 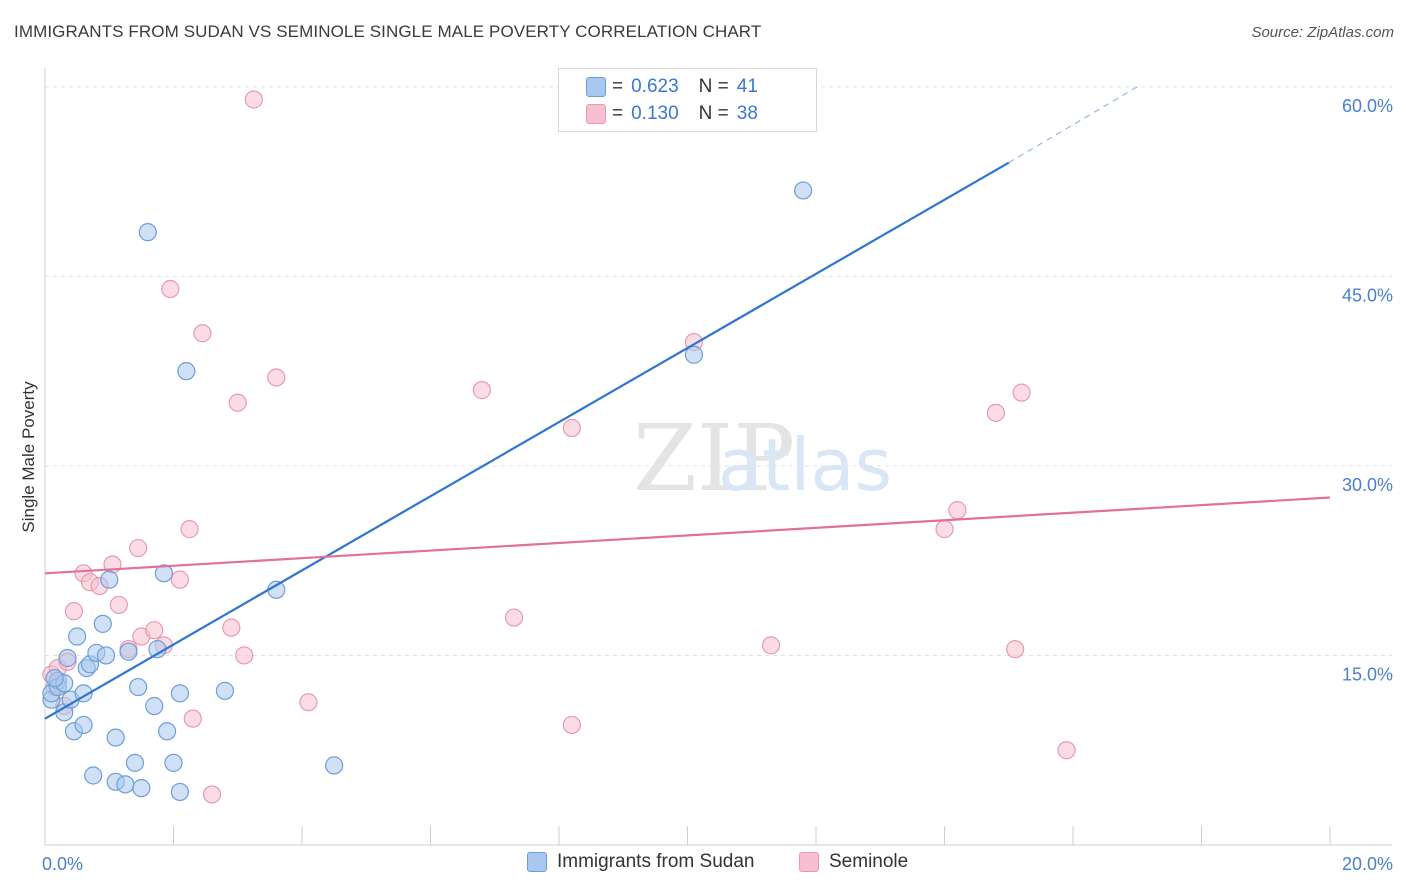 What do you see at coordinates (1367, 295) in the screenshot?
I see `y-tick-label: 45.0%` at bounding box center [1367, 295].